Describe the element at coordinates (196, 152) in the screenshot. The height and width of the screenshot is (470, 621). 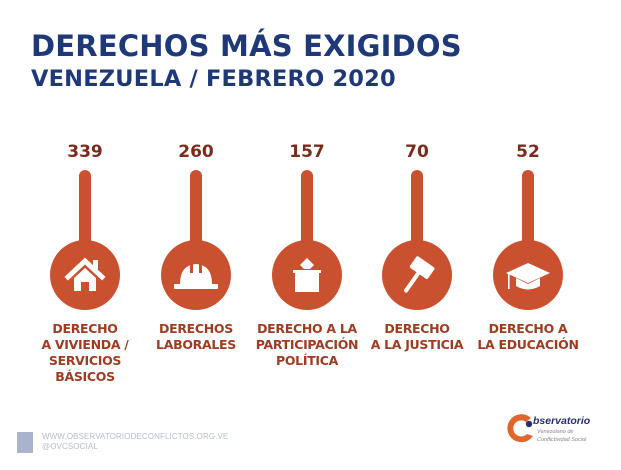
I see `value-label: 260` at that location.